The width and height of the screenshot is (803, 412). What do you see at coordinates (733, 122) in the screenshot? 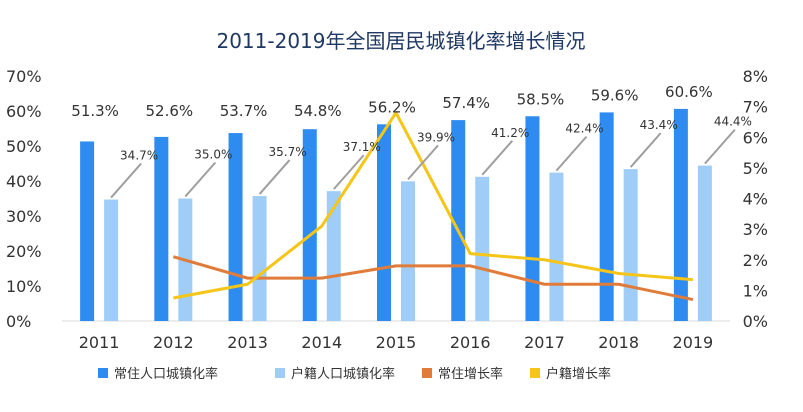
I see `data-label-household: 44.4%` at bounding box center [733, 122].